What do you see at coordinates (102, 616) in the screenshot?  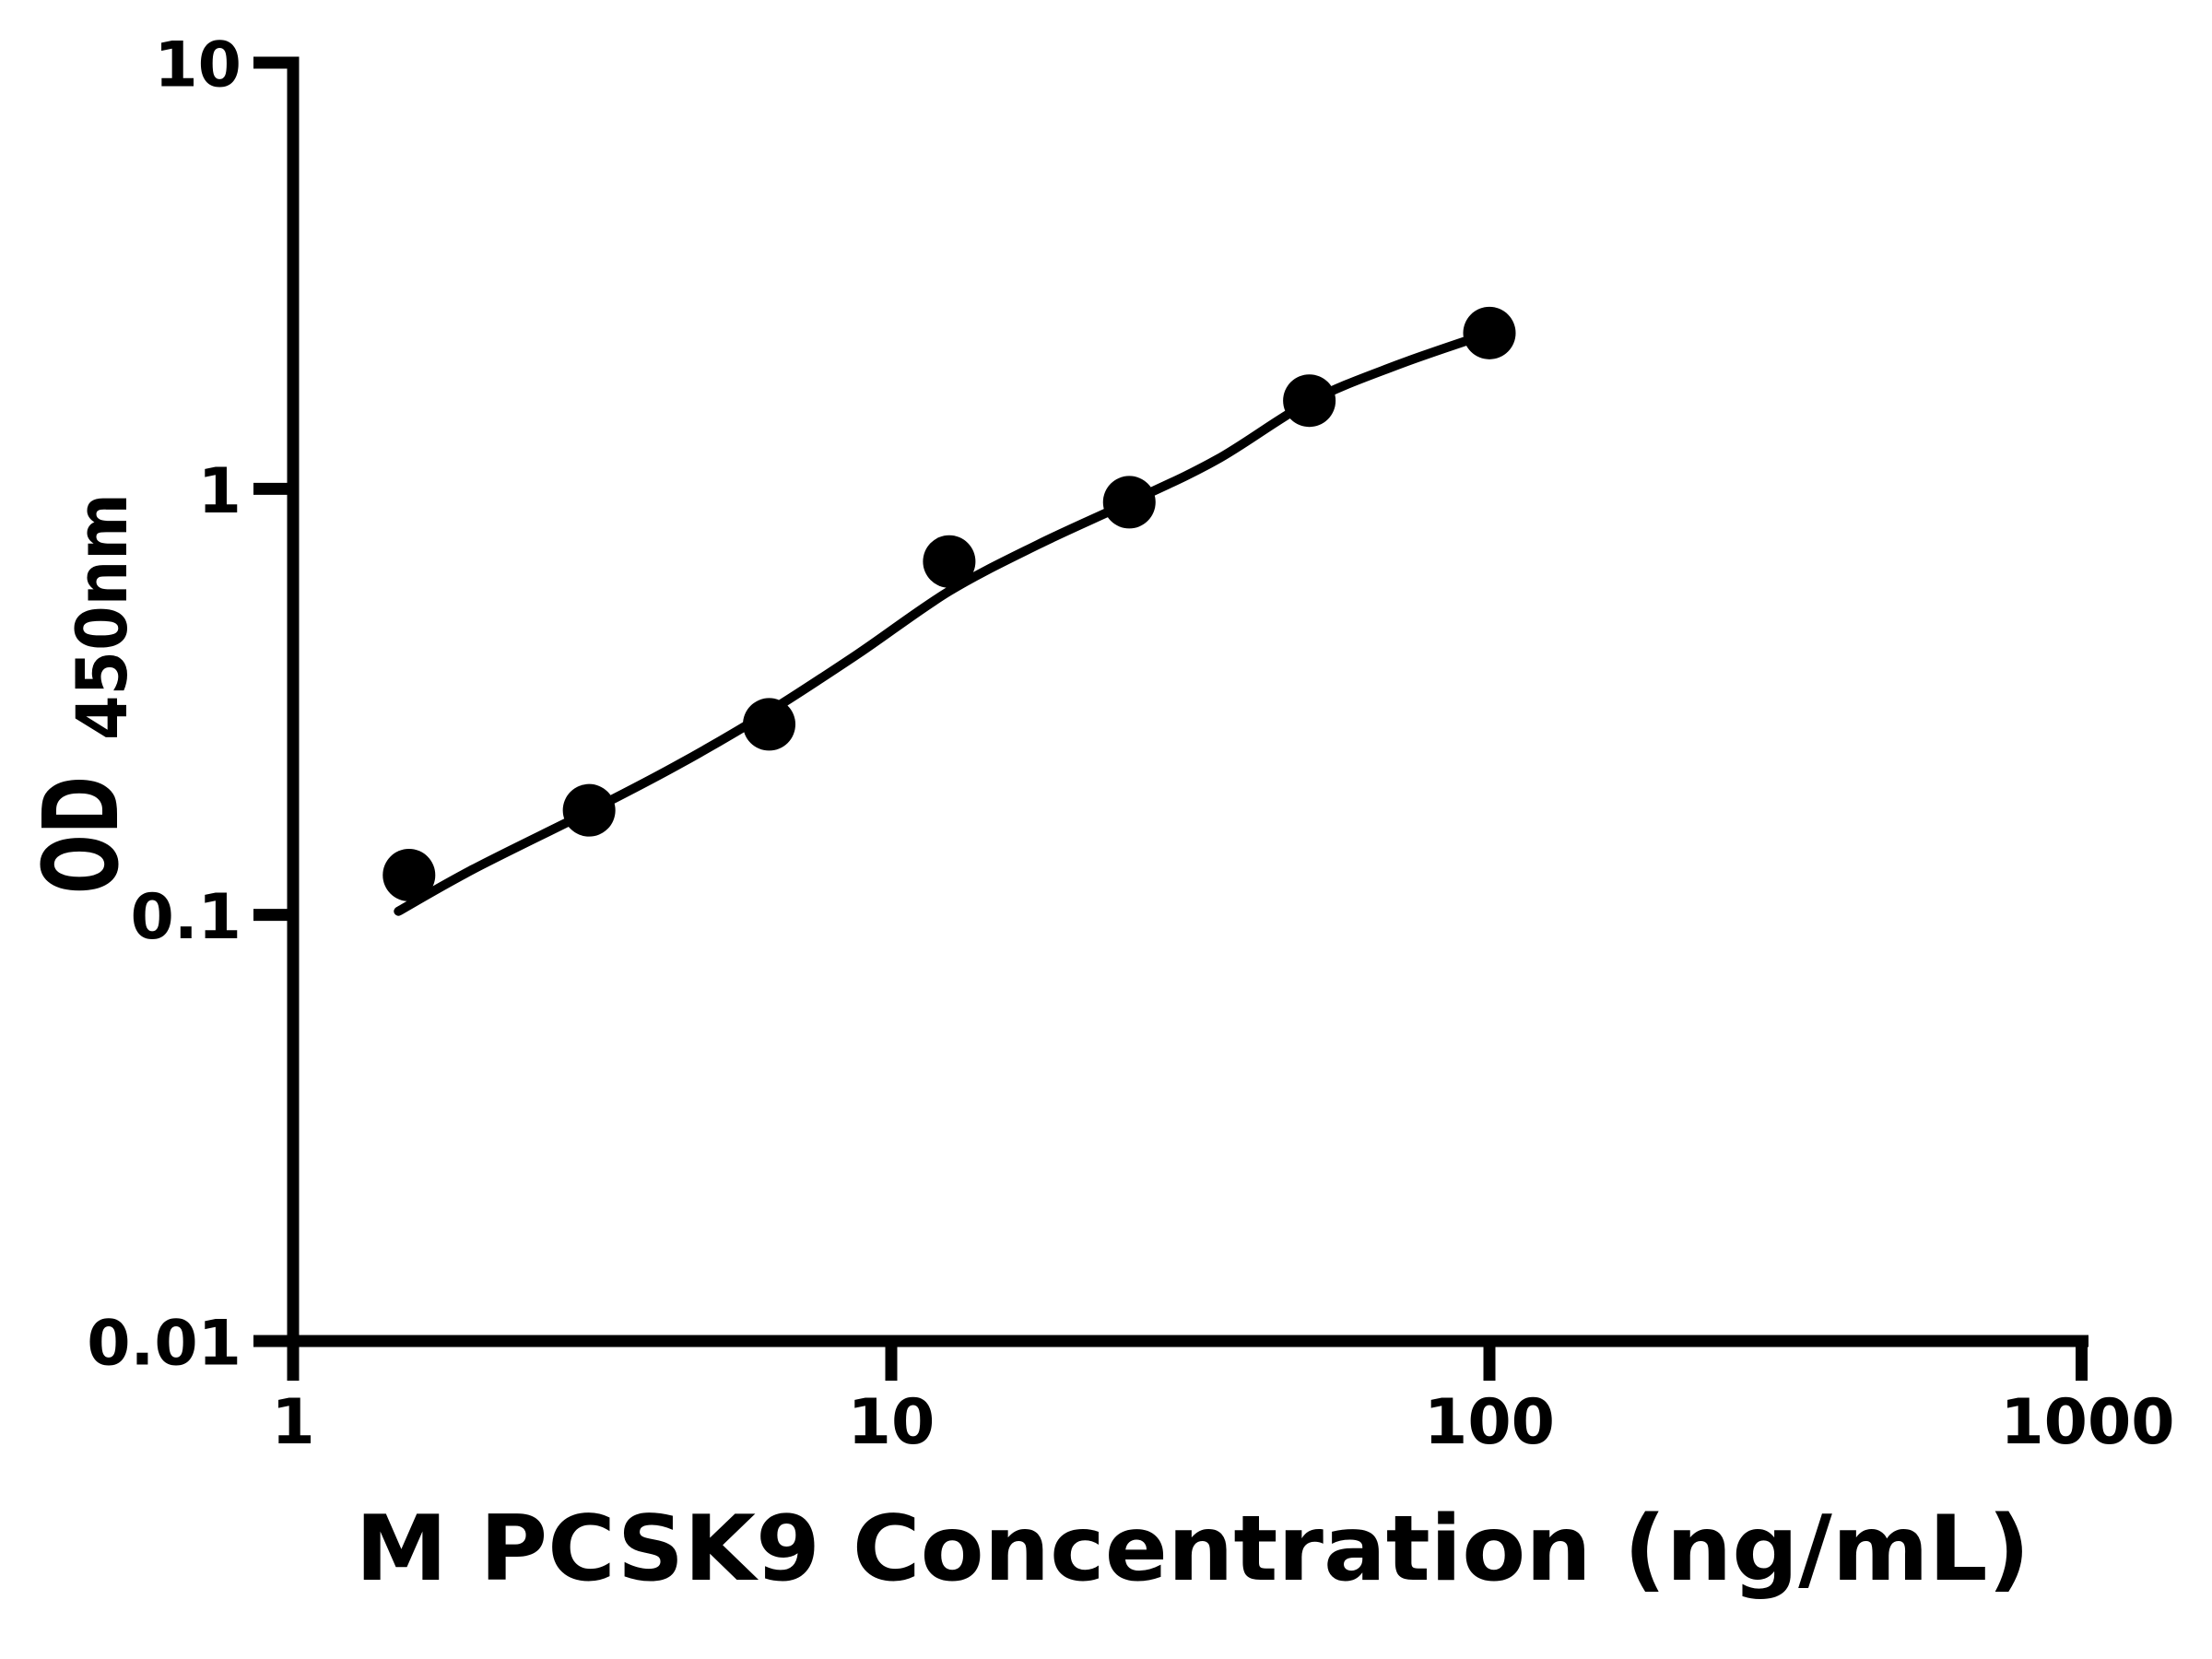 I see `y-axis-title-sub: 450nm` at bounding box center [102, 616].